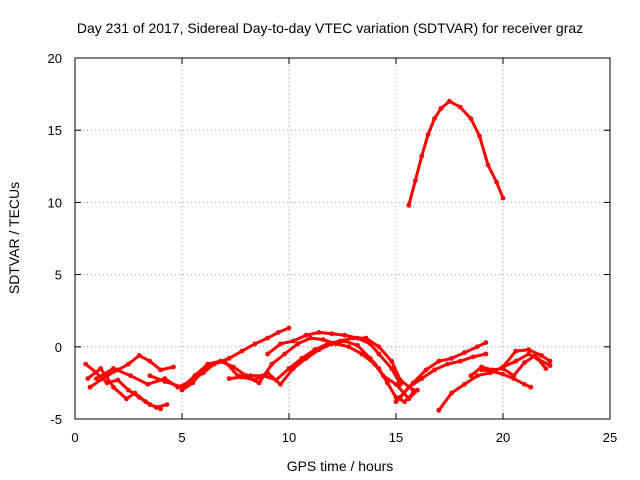 This screenshot has width=640, height=480. Describe the element at coordinates (56, 419) in the screenshot. I see `y-tick-label: -5` at that location.